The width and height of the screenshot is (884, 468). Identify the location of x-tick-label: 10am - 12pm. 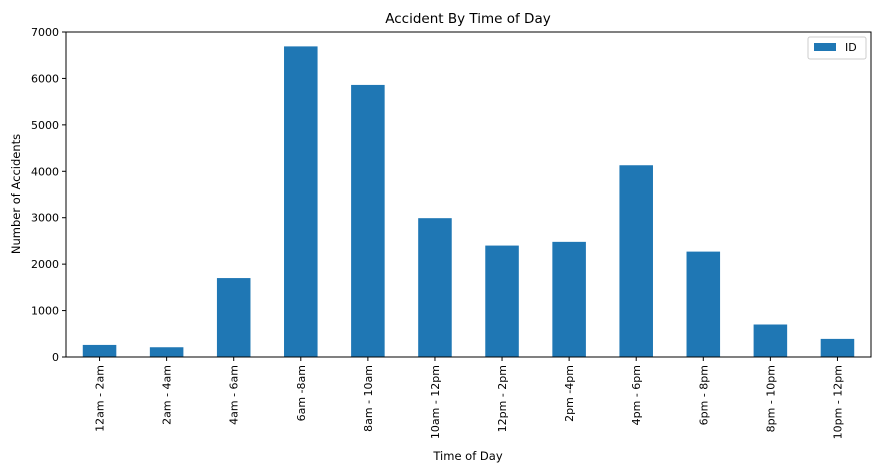
(435, 402).